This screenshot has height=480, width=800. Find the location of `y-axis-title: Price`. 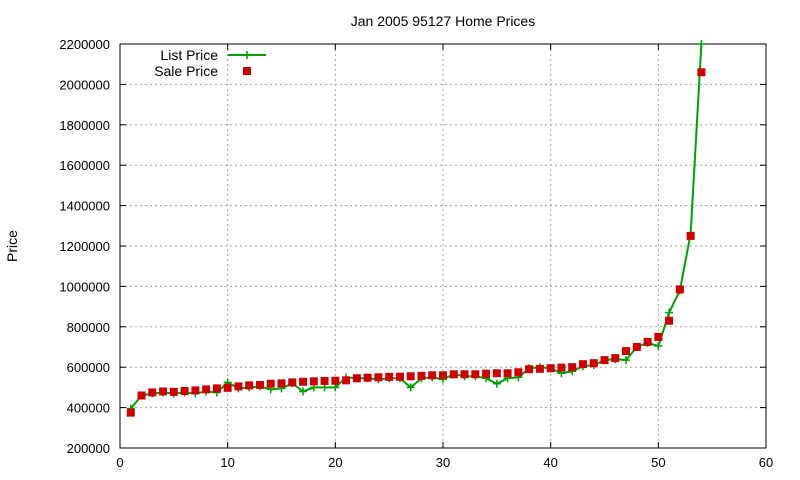

y-axis-title: Price is located at coordinates (12, 246).